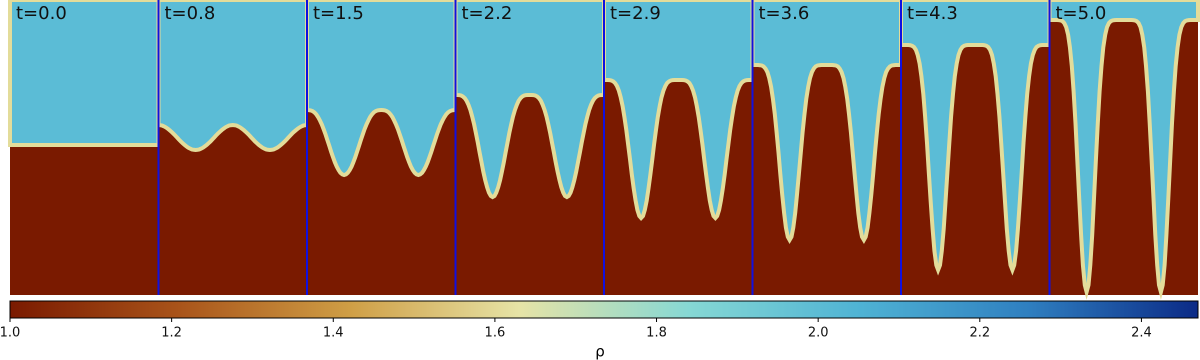 The image size is (1200, 360). Describe the element at coordinates (600, 351) in the screenshot. I see `colorbar-label: ρ` at that location.